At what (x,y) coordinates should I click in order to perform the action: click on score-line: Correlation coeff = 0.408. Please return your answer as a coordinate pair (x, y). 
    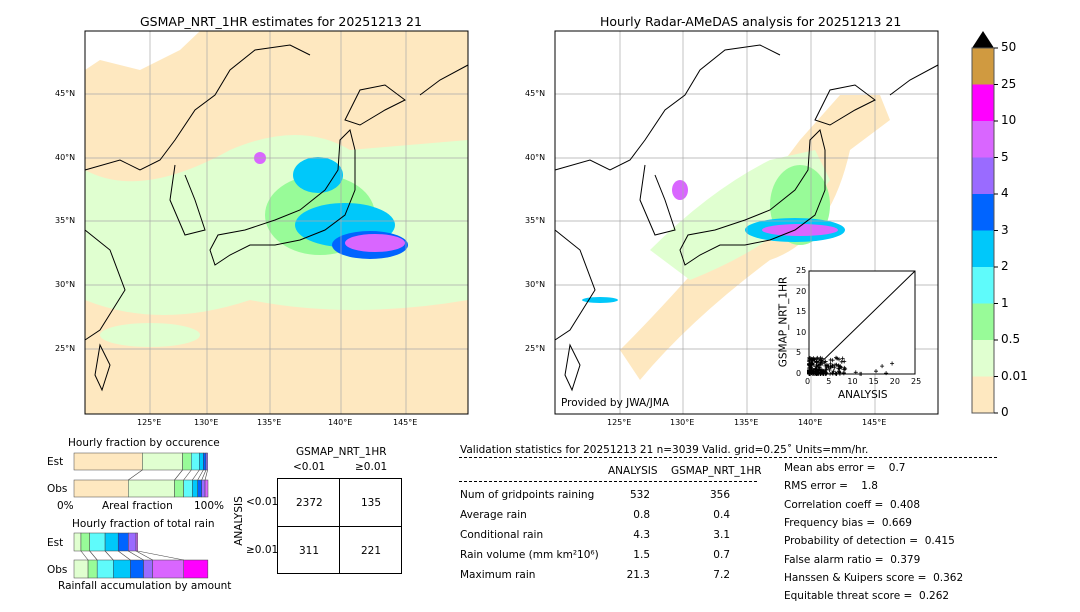
    Looking at the image, I should click on (852, 504).